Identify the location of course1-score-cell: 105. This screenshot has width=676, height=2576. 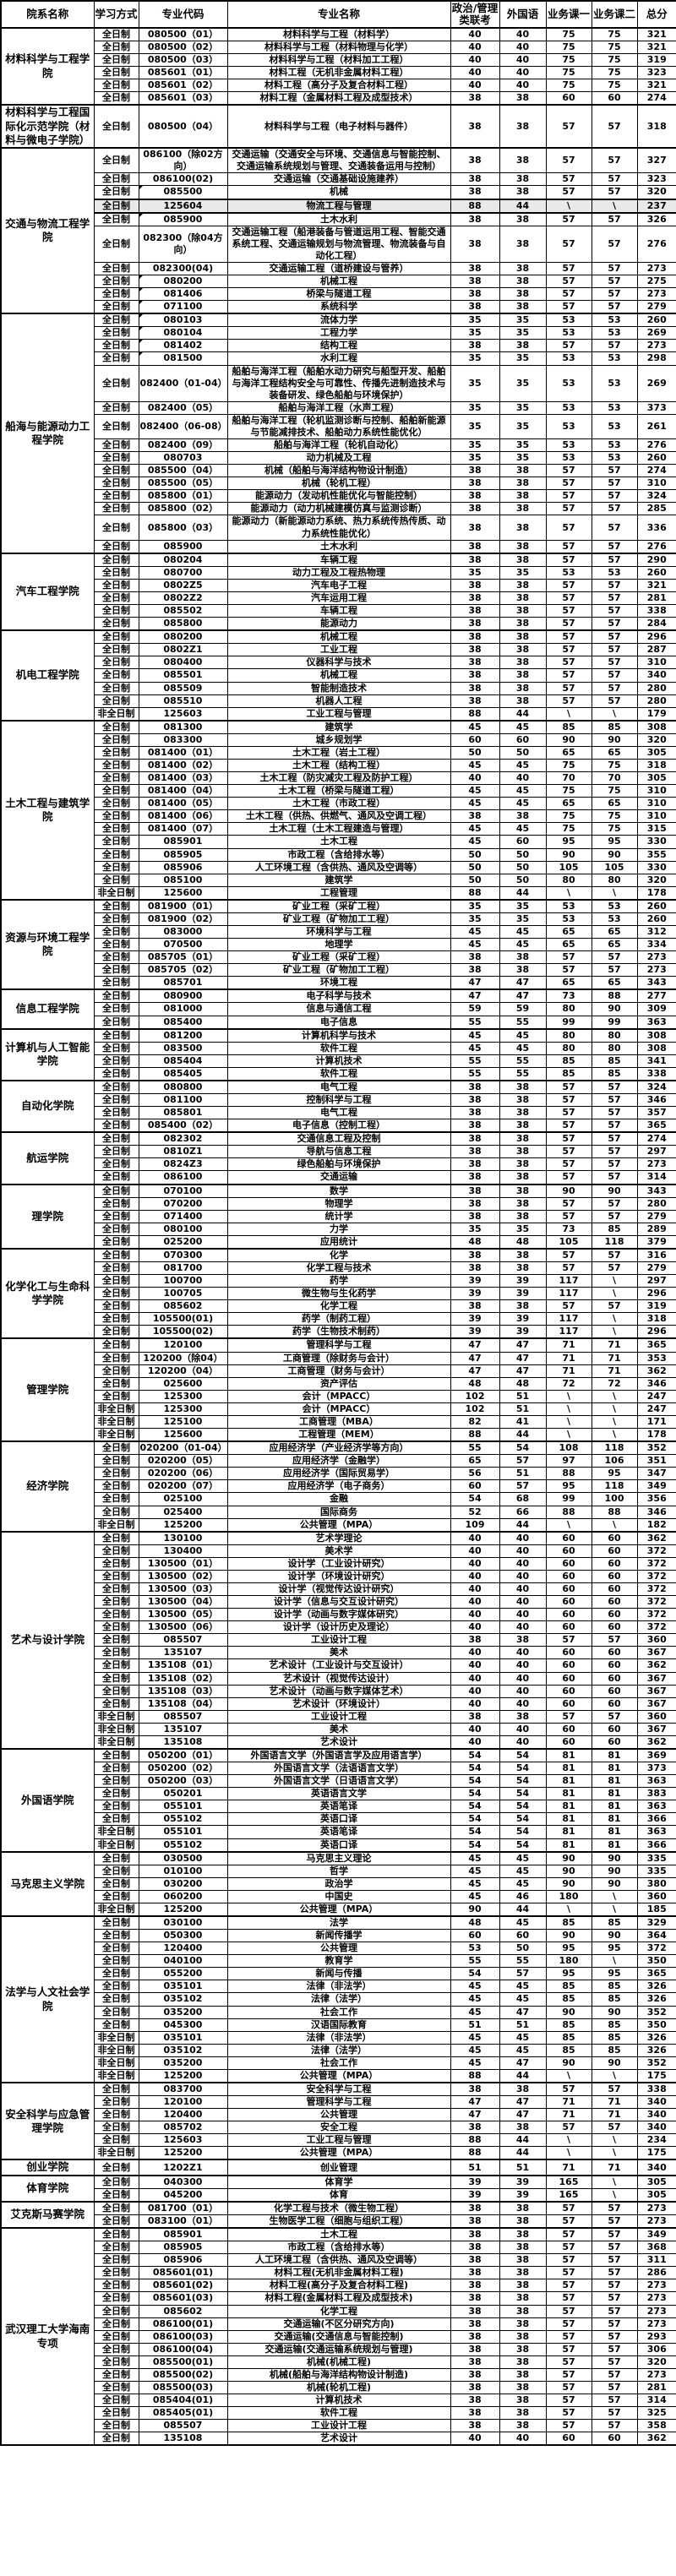
(568, 867).